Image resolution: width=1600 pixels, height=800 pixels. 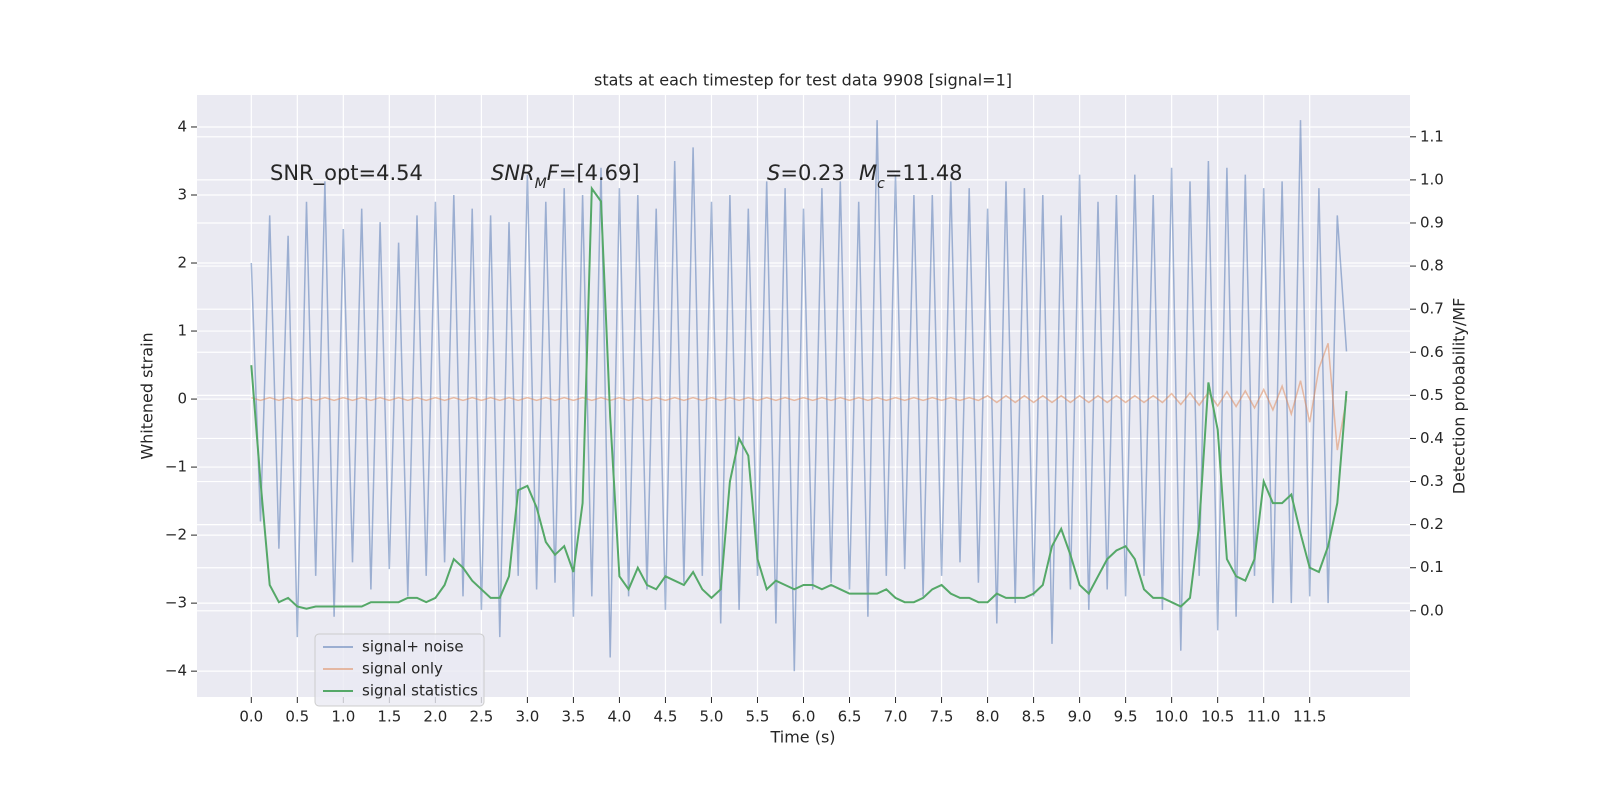 I want to click on y2-tick-label: 1.1, so click(x=1432, y=136).